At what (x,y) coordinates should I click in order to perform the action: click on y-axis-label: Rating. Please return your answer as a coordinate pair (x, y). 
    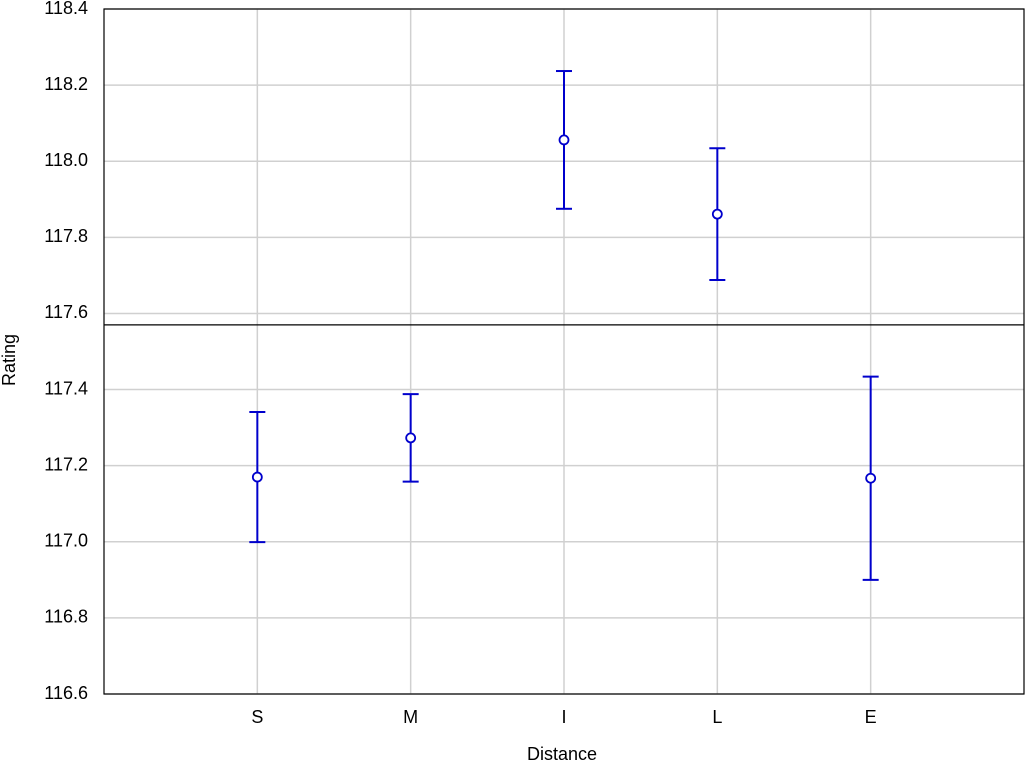
    Looking at the image, I should click on (9, 360).